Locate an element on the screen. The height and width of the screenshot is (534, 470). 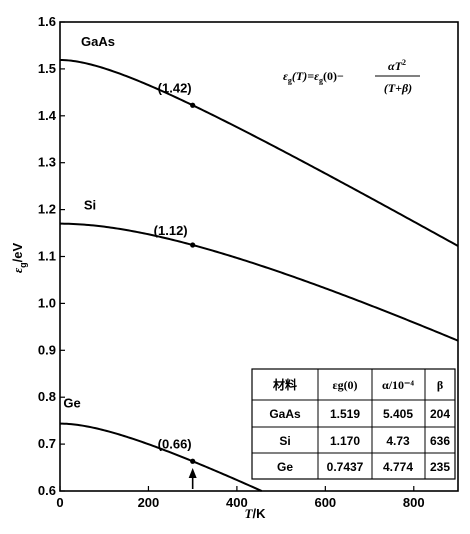
series-name: Si is located at coordinates (90, 205).